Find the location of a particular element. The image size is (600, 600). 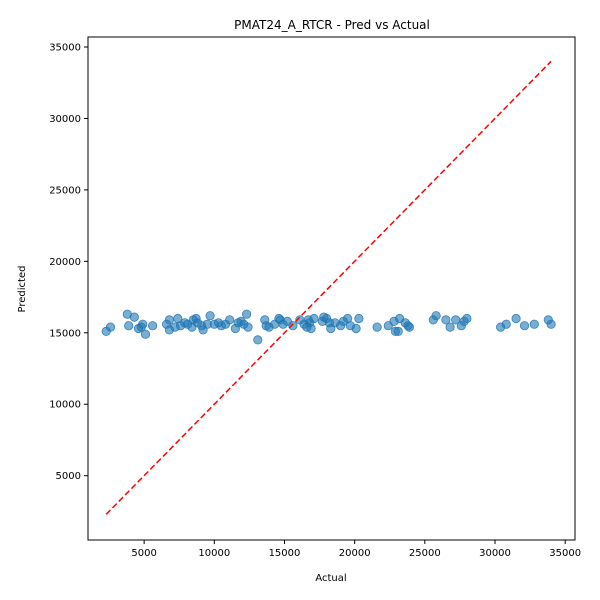

y-tick-label: 20000 is located at coordinates (65, 262).